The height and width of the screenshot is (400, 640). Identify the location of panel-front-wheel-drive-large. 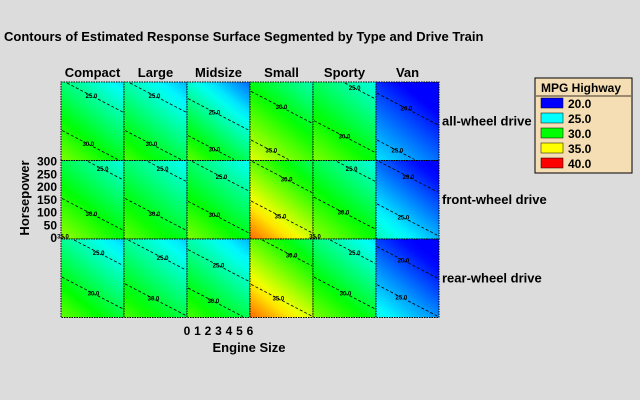
(155, 200).